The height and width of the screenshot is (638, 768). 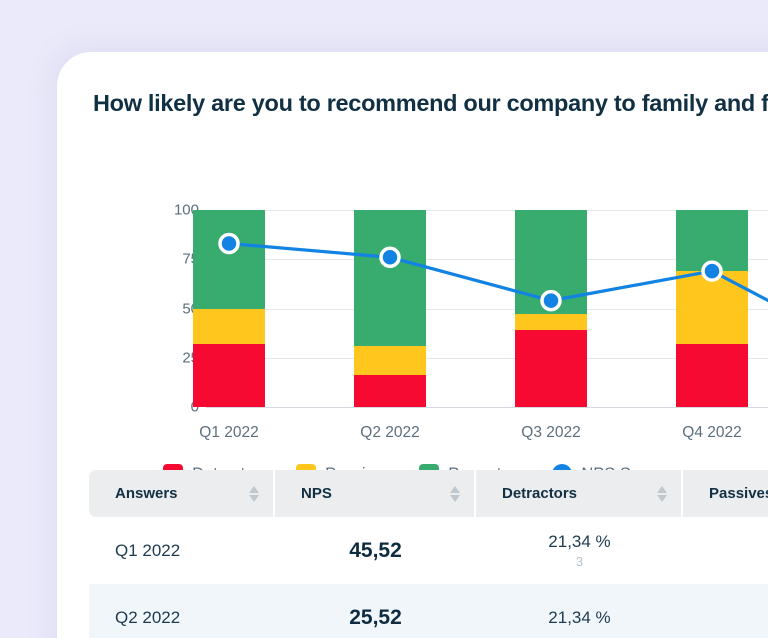 What do you see at coordinates (148, 550) in the screenshot?
I see `cell-answers: Q1 2022` at bounding box center [148, 550].